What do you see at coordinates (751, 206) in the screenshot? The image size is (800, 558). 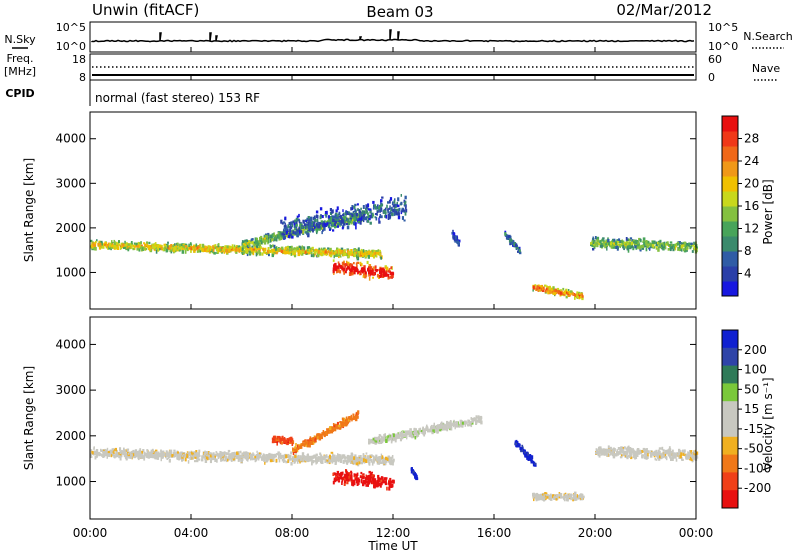 I see `colorbar-tick-label: 16` at bounding box center [751, 206].